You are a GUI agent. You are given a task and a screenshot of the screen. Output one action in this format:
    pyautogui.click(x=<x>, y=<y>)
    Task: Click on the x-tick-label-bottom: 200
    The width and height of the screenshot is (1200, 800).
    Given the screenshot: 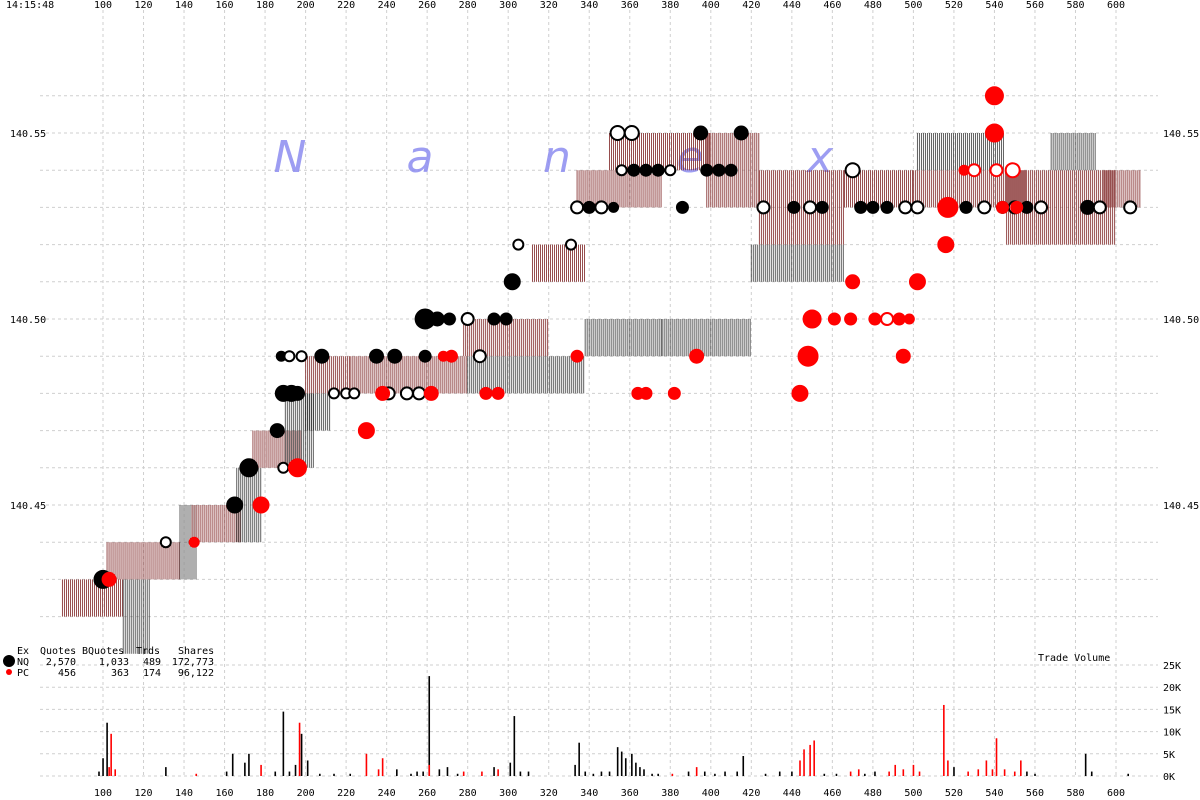 What is the action you would take?
    pyautogui.click(x=306, y=793)
    